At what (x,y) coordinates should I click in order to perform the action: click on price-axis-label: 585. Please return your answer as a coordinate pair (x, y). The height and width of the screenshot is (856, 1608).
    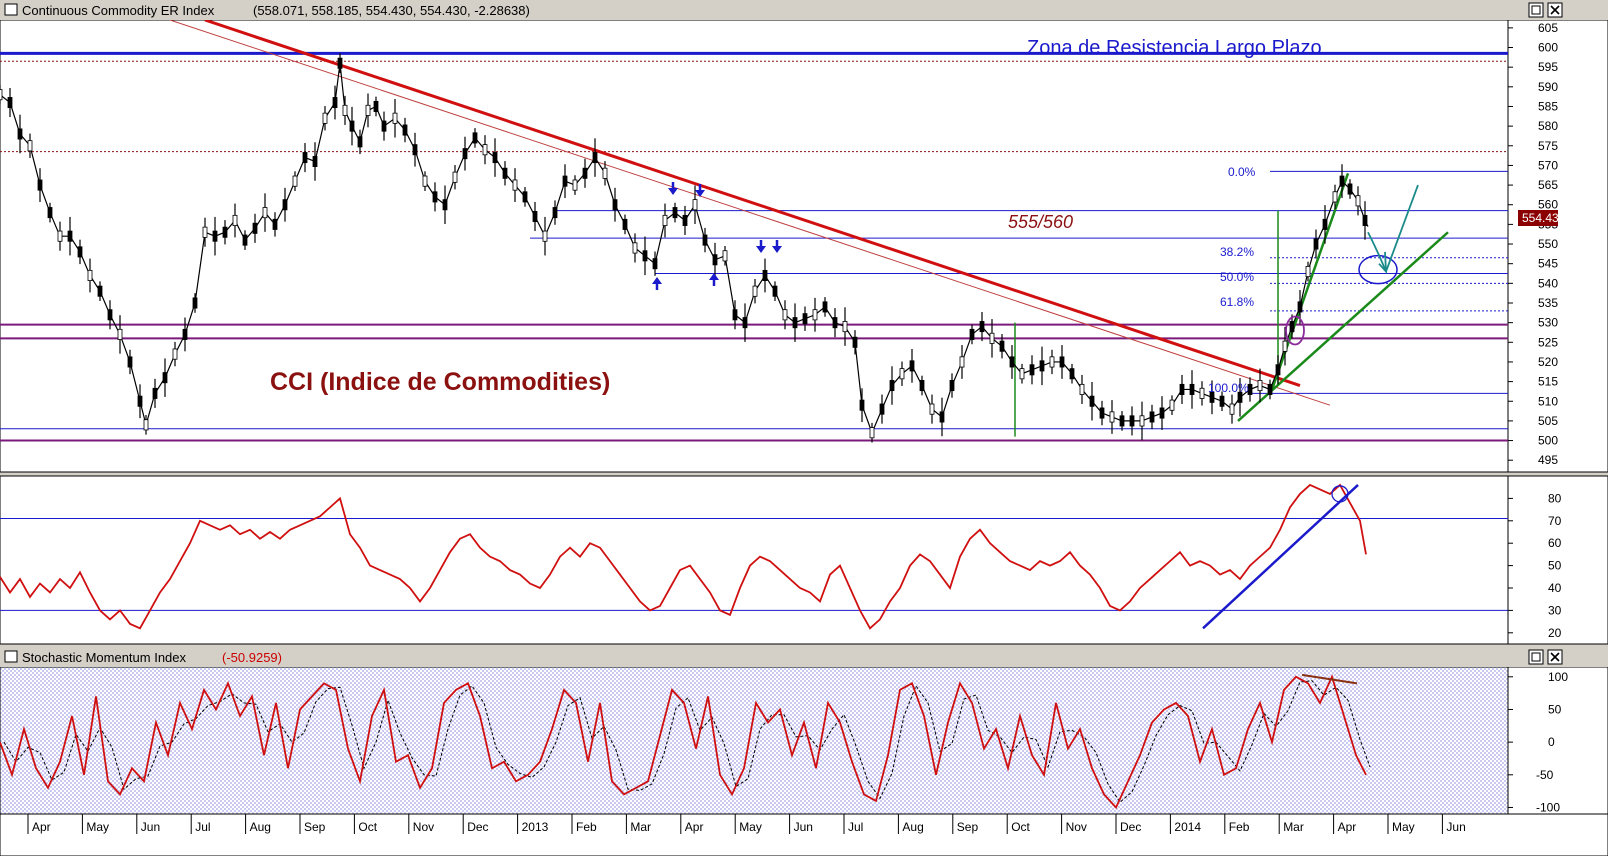
    Looking at the image, I should click on (1548, 106).